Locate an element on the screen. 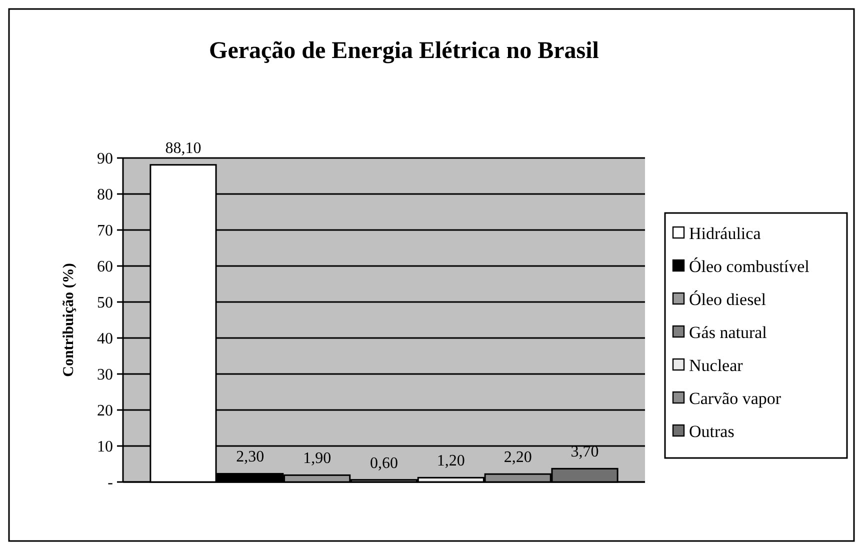 The height and width of the screenshot is (550, 863). legend-label: Nuclear is located at coordinates (716, 365).